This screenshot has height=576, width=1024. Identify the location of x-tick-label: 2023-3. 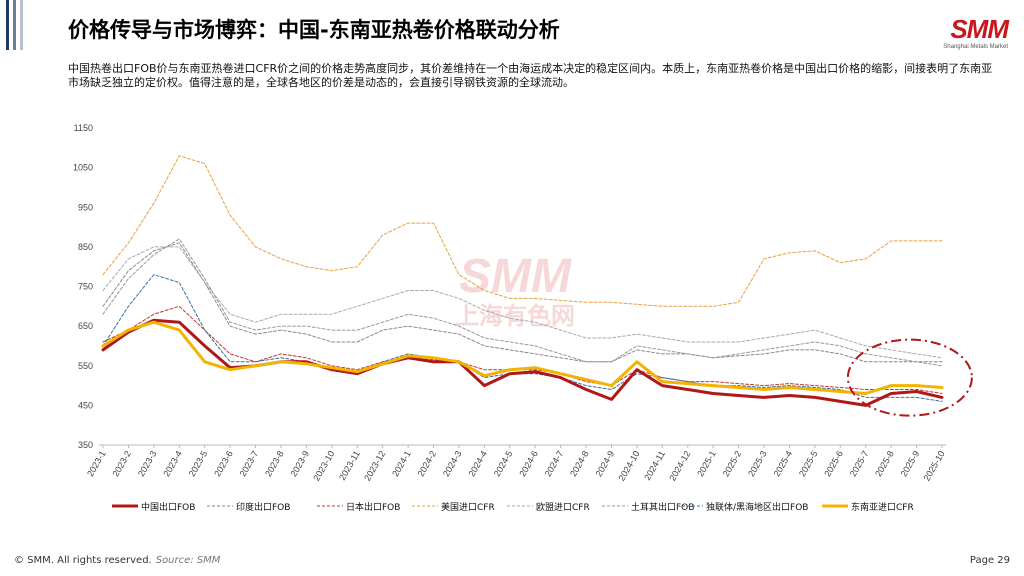
(147, 463).